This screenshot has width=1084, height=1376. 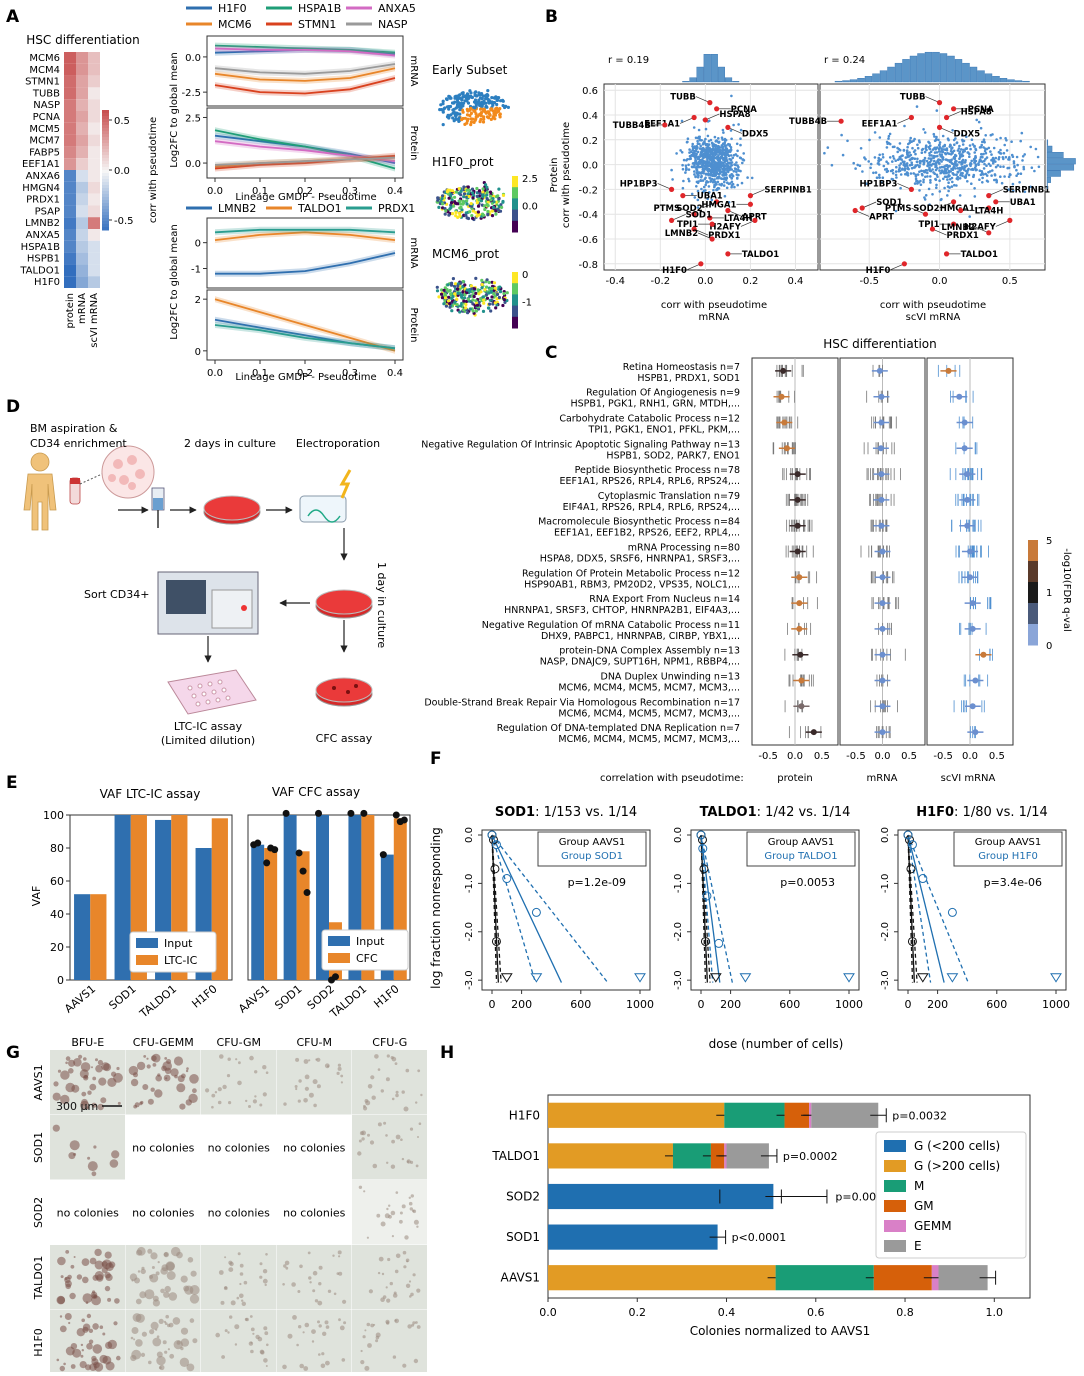 What do you see at coordinates (495, 869) in the screenshot?
I see `ldi-point-control` at bounding box center [495, 869].